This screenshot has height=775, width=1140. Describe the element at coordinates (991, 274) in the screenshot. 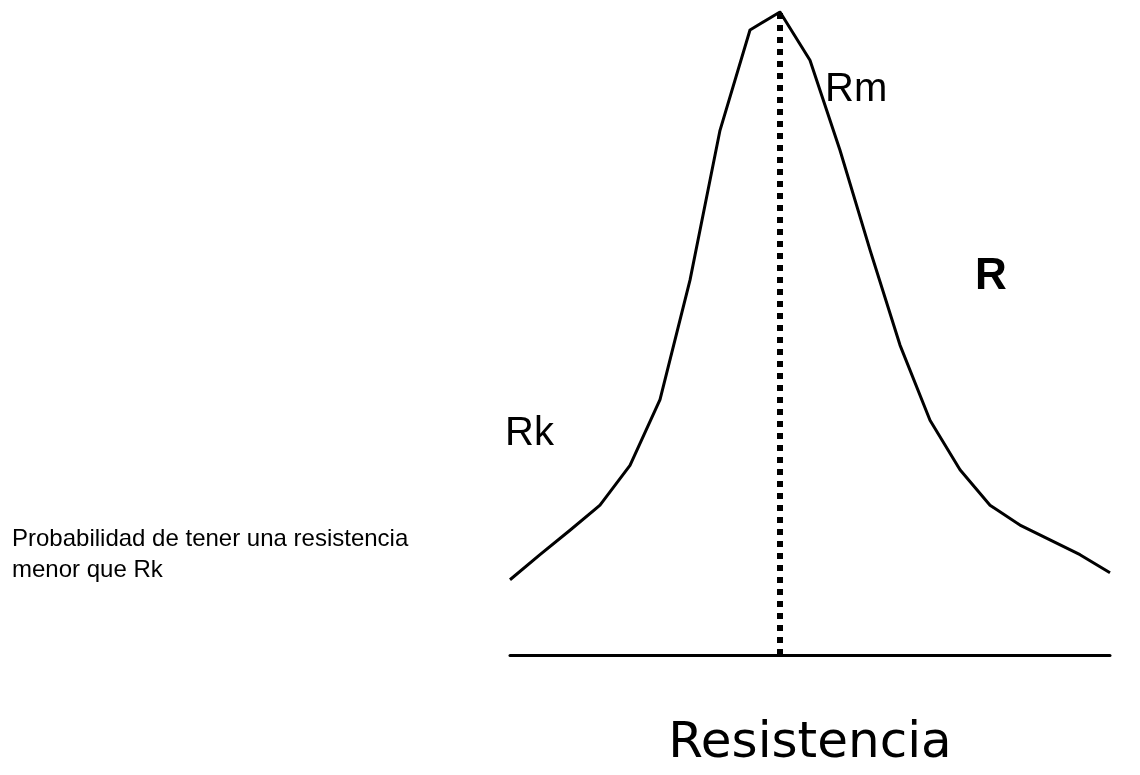

I see `annotation: R` at that location.